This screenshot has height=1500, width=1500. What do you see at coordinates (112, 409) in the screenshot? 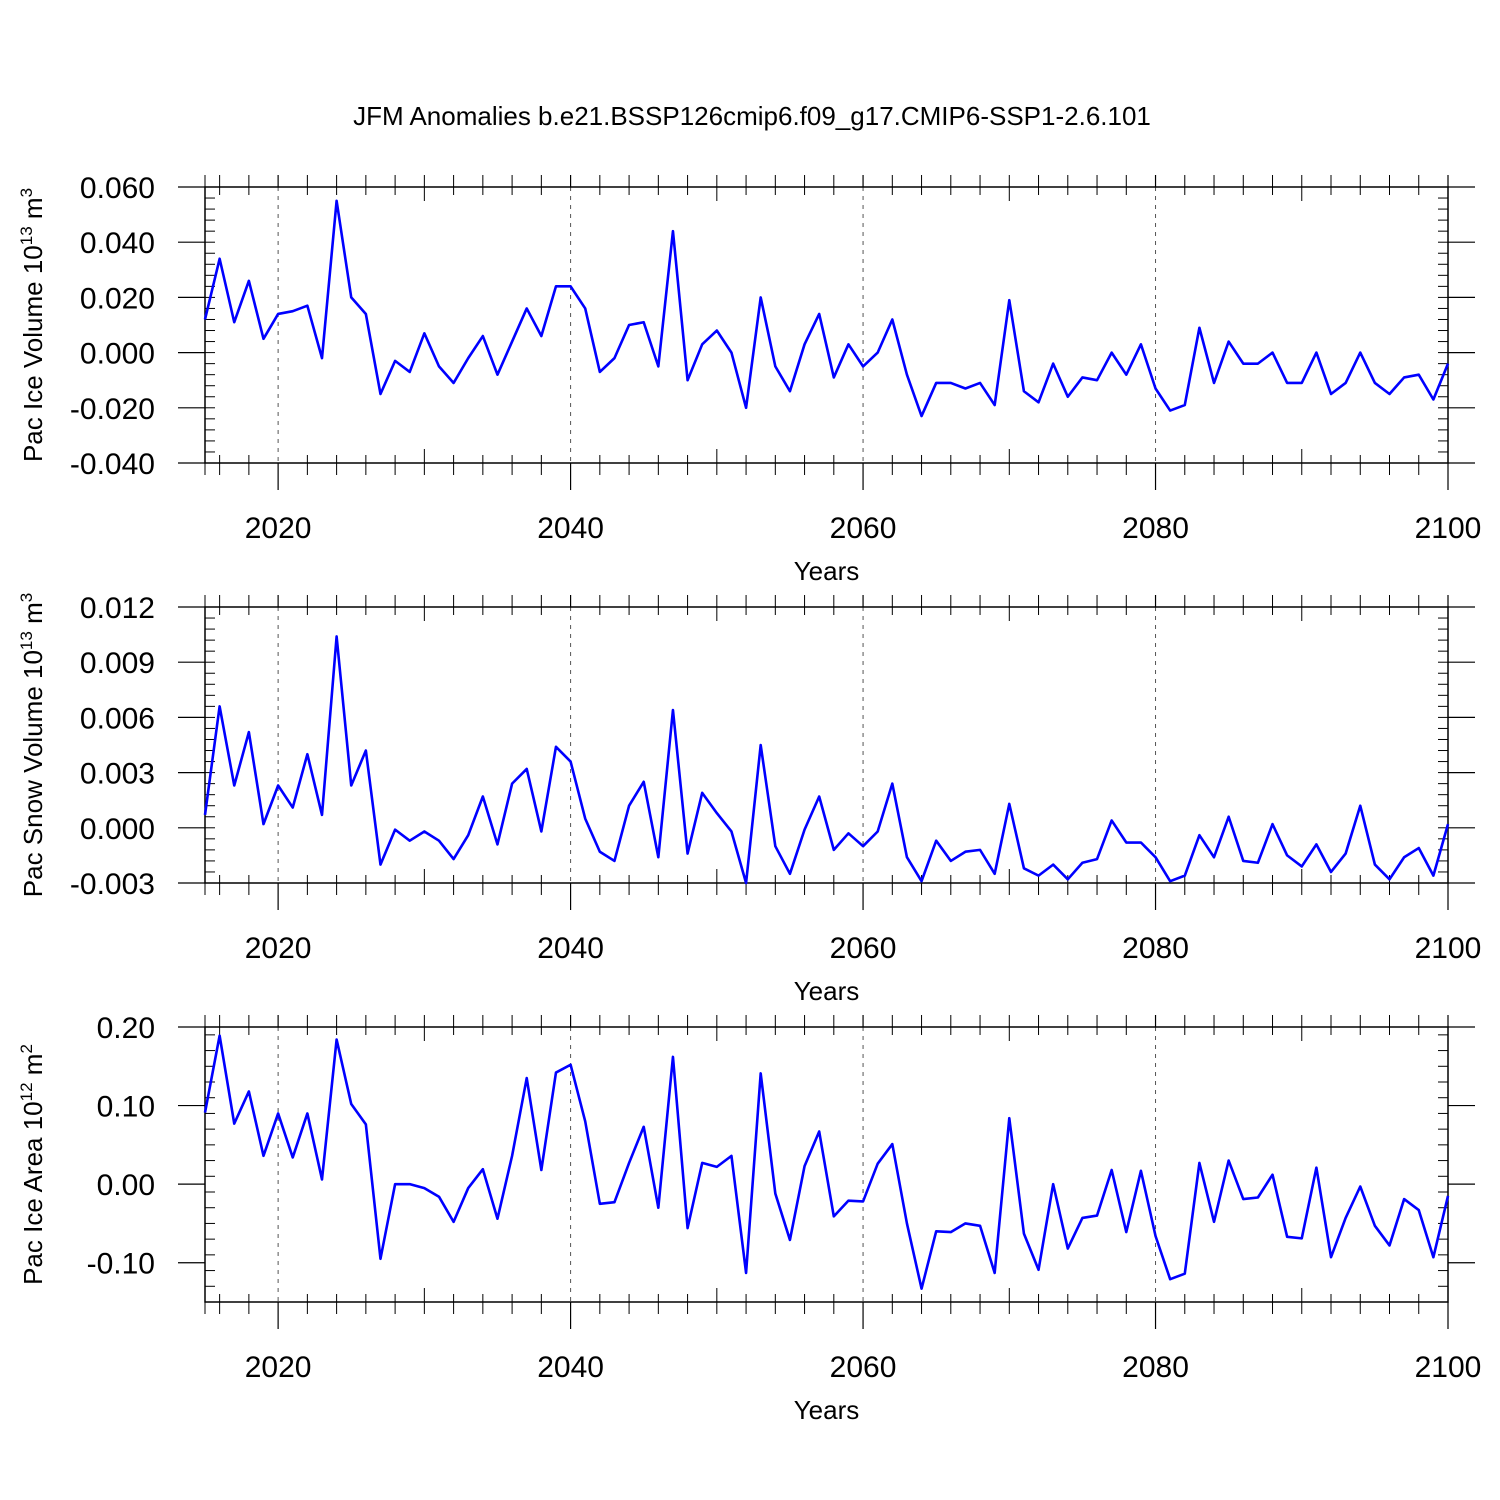
I see `y-tick-label: -0.020` at bounding box center [112, 409].